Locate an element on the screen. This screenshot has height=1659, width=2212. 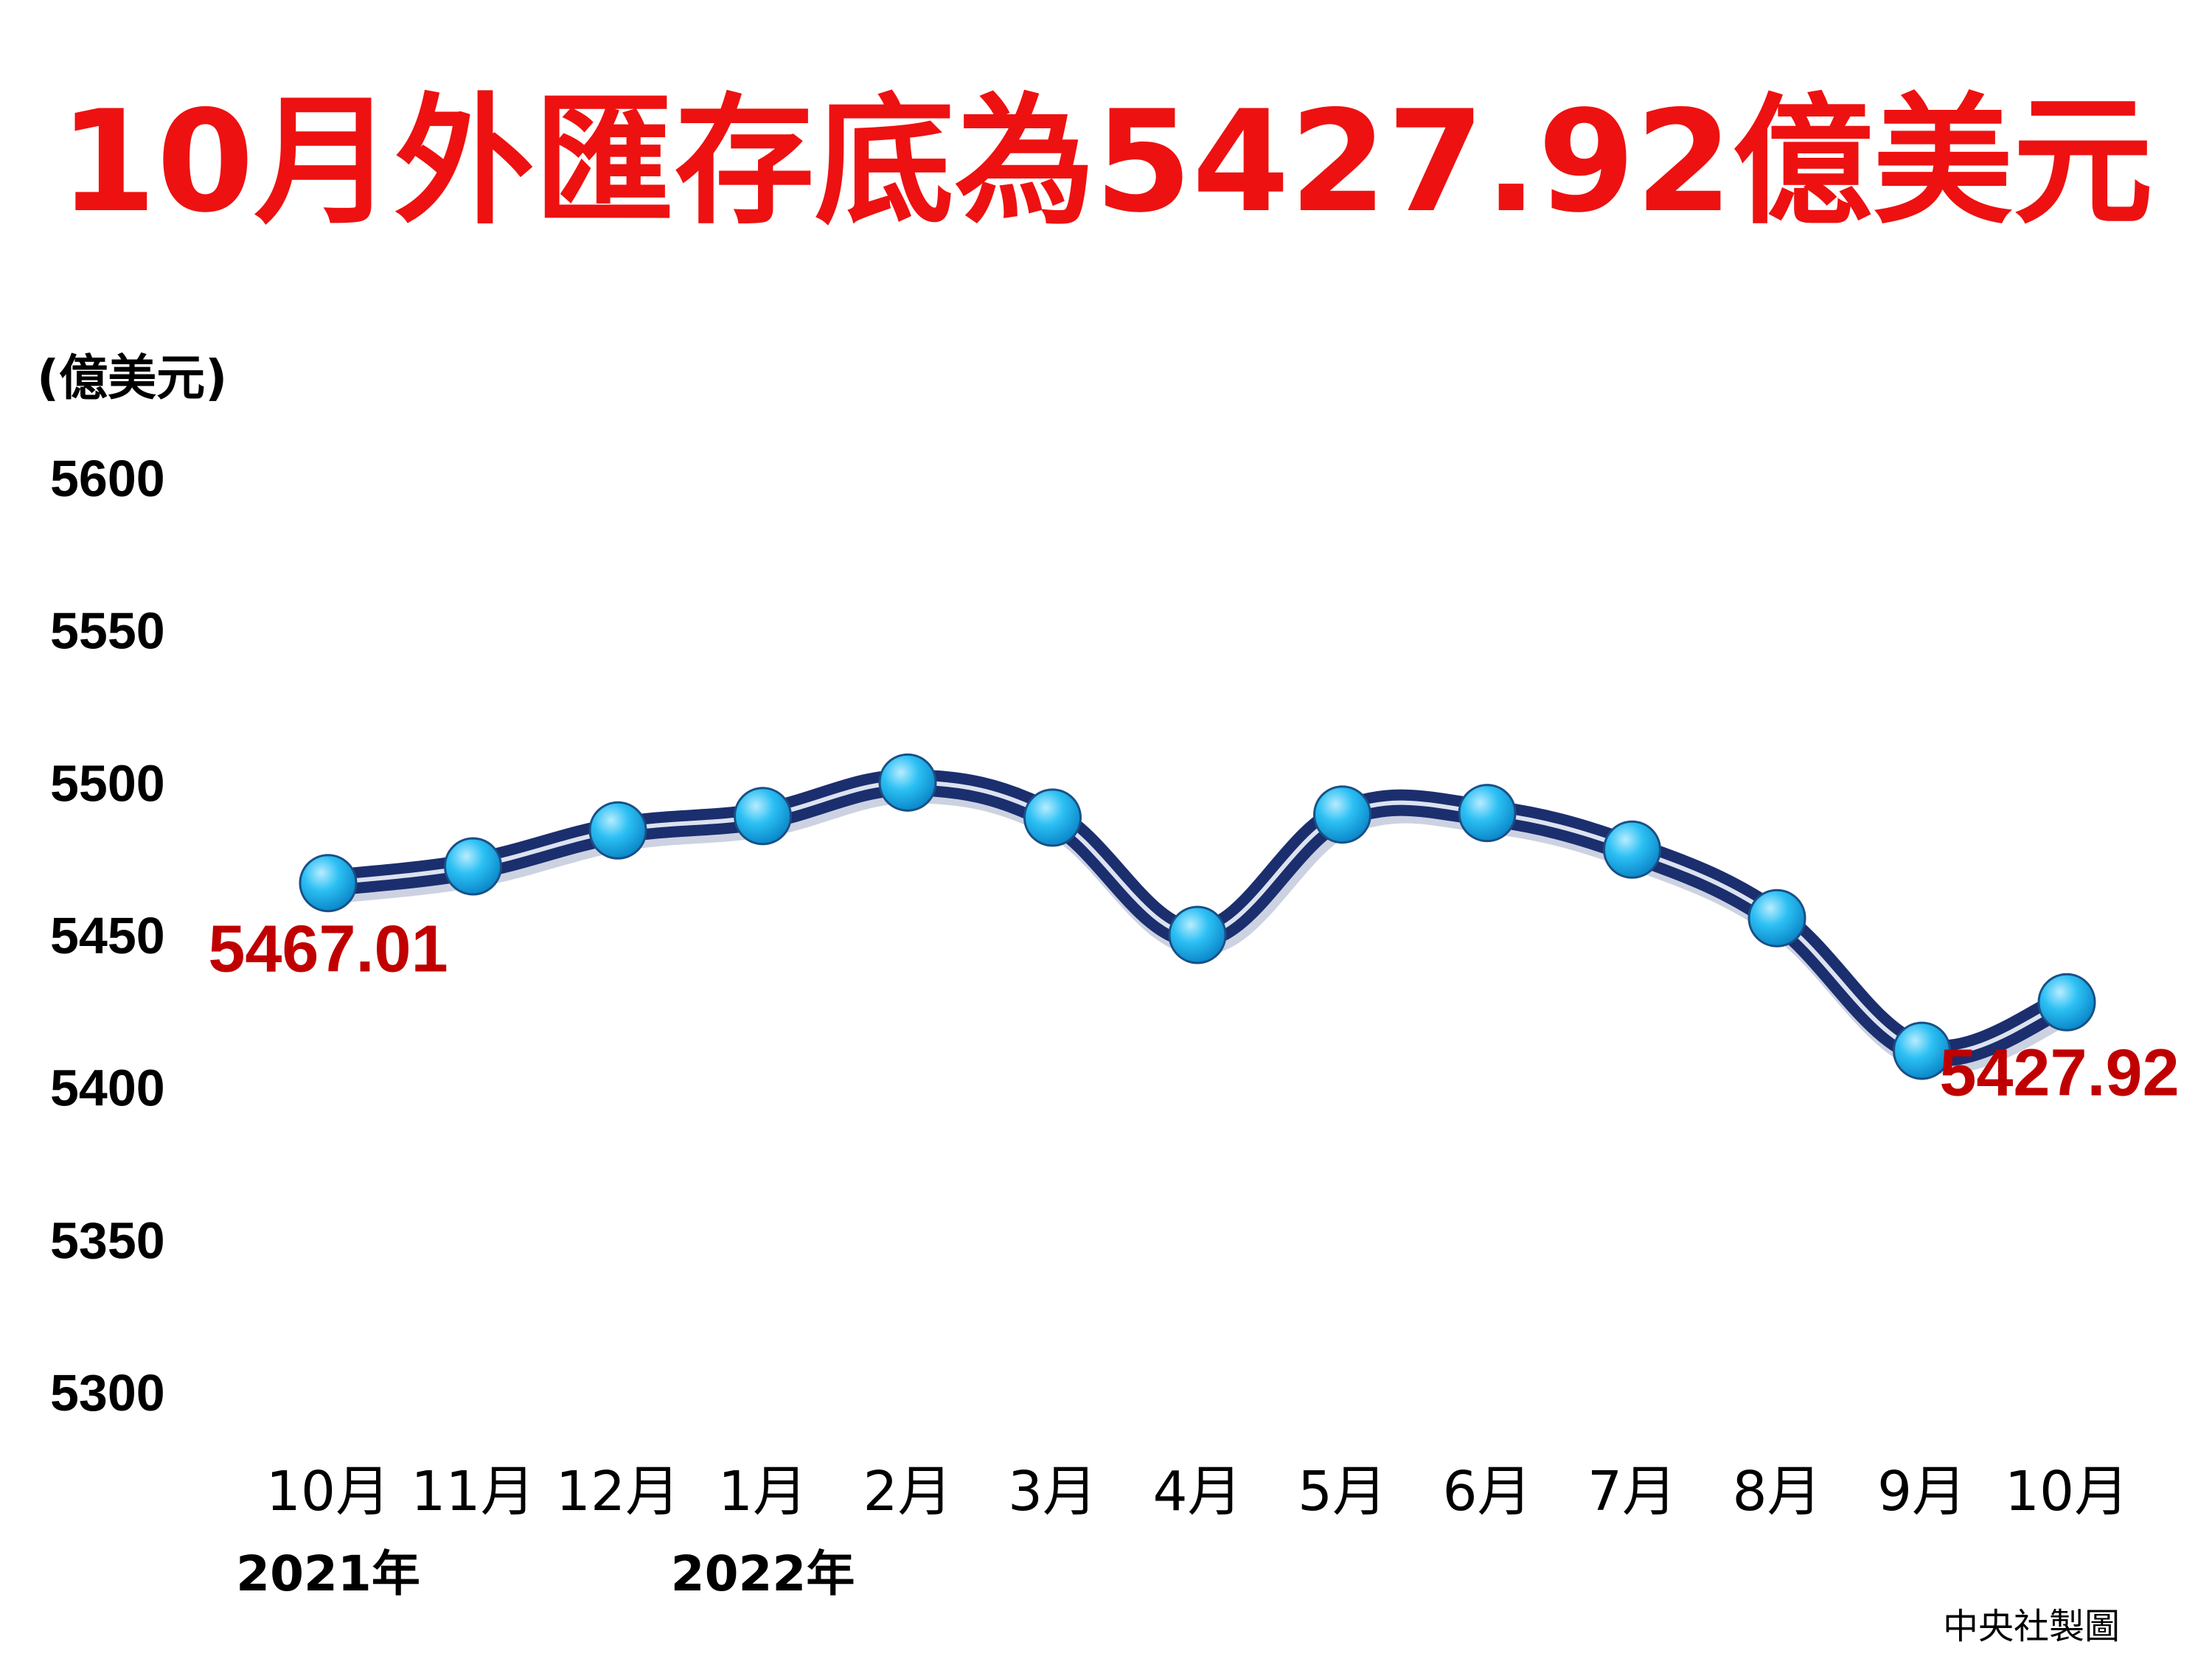
y-tick-5450: 5450 is located at coordinates (107, 935).